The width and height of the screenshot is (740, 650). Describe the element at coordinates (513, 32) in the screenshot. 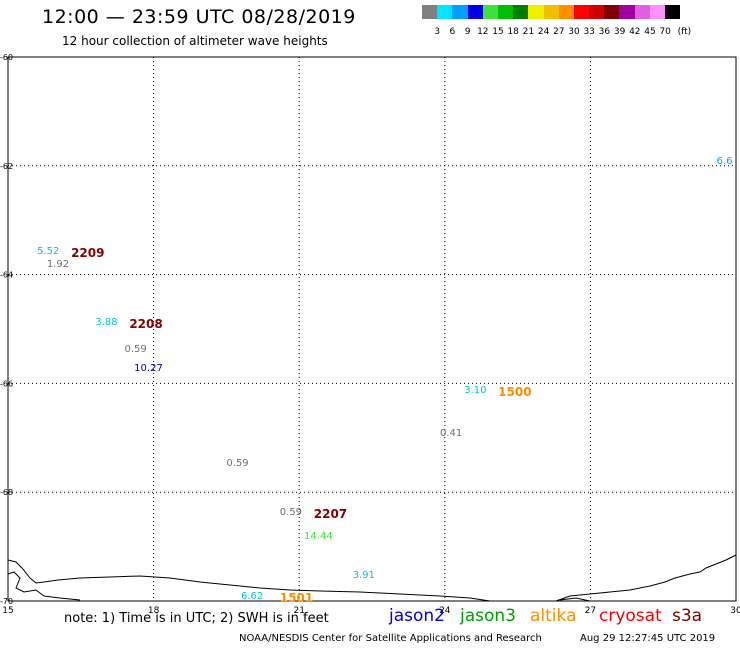

I see `legend-label: 18` at that location.